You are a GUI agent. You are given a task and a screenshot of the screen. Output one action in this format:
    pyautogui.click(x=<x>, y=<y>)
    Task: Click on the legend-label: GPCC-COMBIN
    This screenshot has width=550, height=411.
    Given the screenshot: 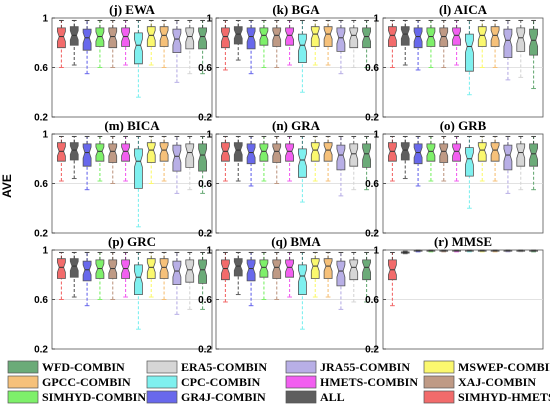 What is the action you would take?
    pyautogui.click(x=86, y=382)
    